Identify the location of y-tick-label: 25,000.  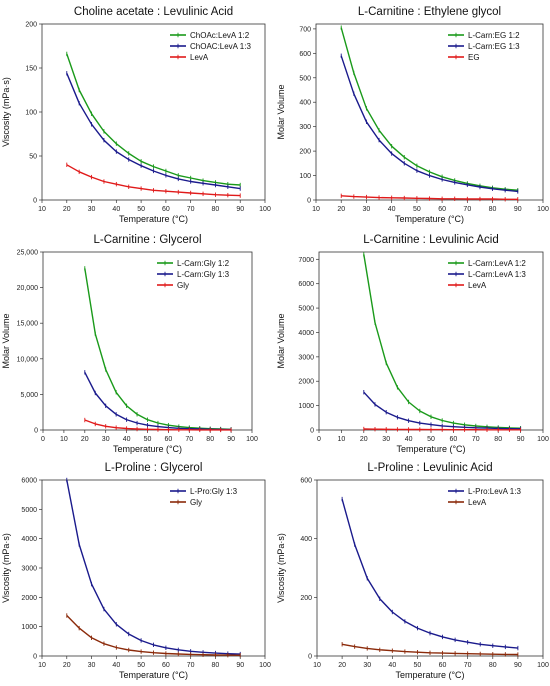
(28, 253).